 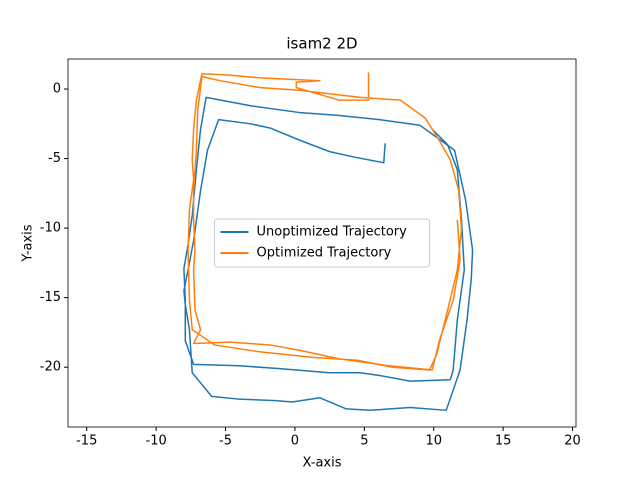 What do you see at coordinates (50, 228) in the screenshot?
I see `y-tick-label: -10` at bounding box center [50, 228].